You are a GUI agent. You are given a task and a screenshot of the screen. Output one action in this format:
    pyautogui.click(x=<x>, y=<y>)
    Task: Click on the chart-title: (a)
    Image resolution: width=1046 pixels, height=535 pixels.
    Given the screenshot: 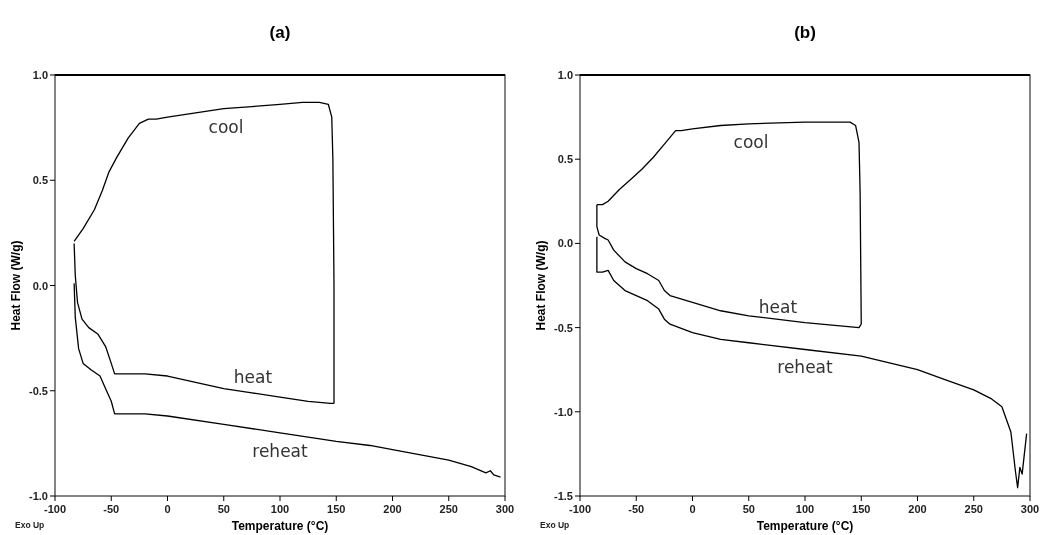 What is the action you would take?
    pyautogui.click(x=280, y=32)
    